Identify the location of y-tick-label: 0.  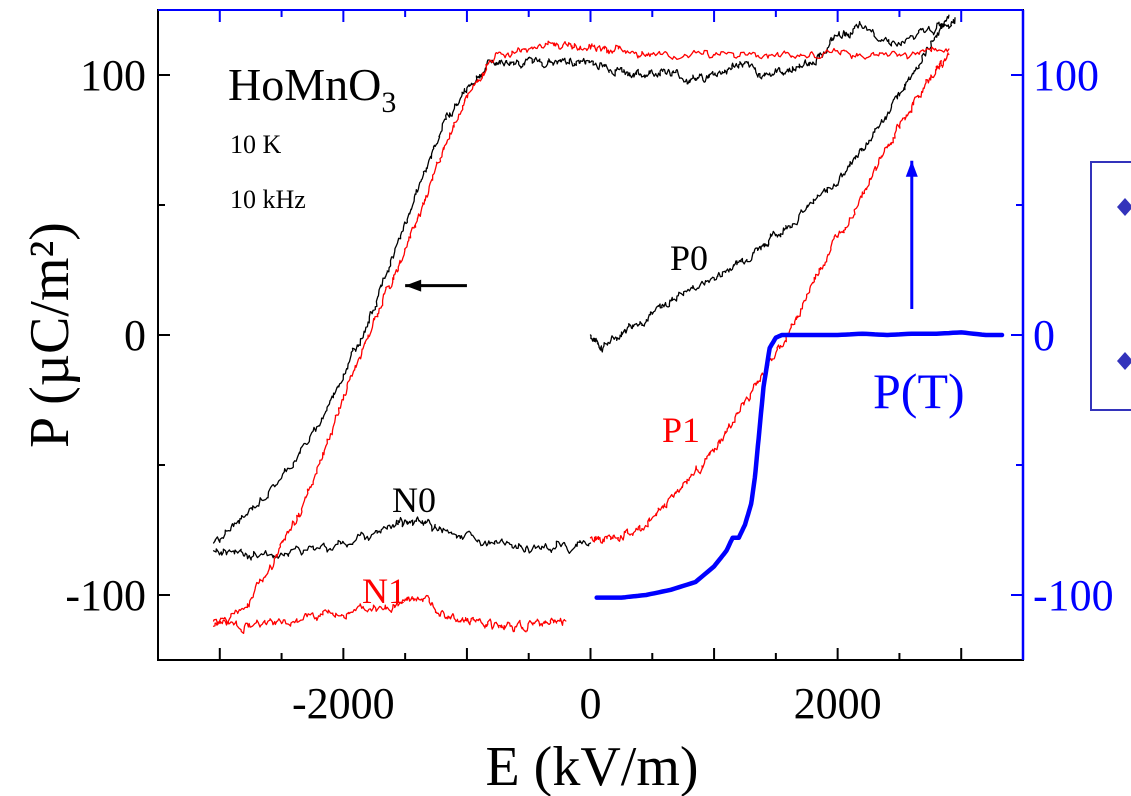
(135, 335).